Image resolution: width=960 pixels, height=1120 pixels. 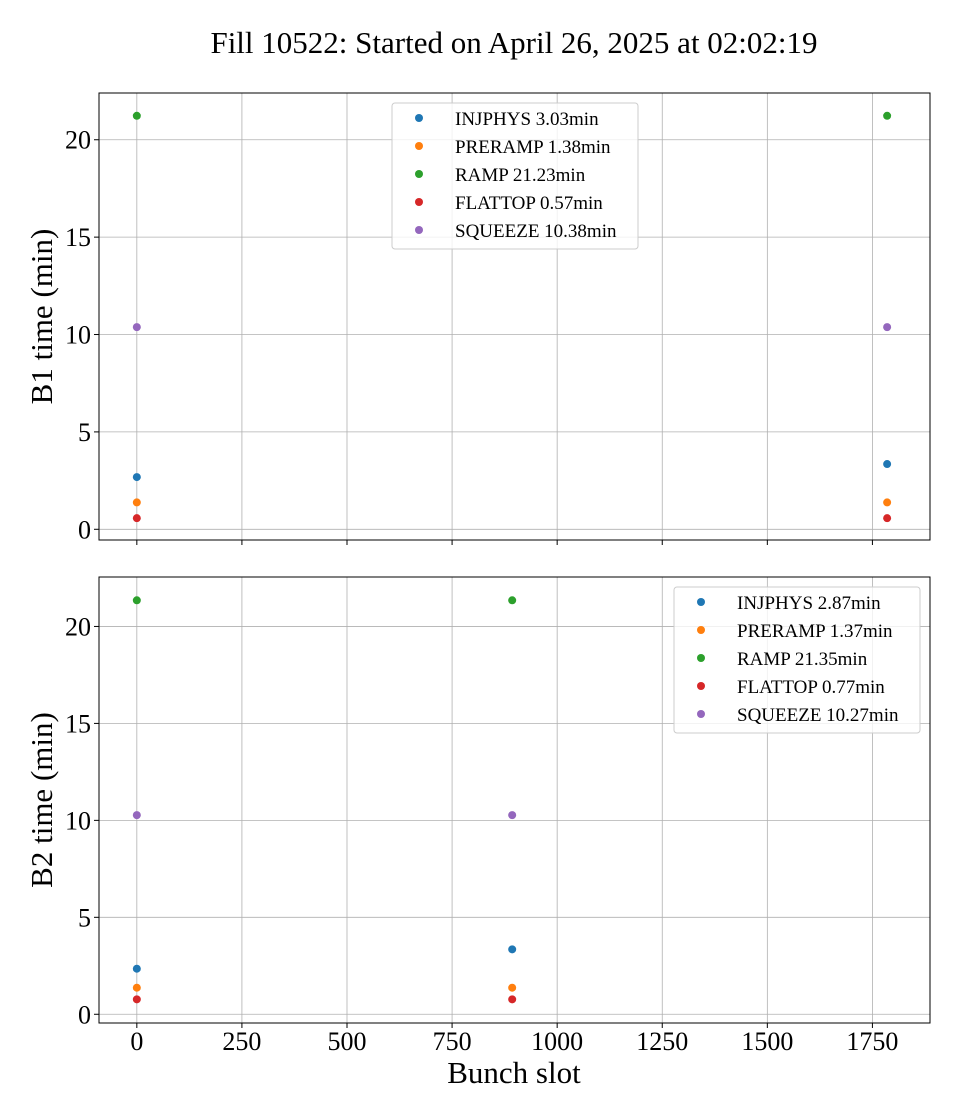 I want to click on x-tick-label: 500, so click(x=346, y=1041).